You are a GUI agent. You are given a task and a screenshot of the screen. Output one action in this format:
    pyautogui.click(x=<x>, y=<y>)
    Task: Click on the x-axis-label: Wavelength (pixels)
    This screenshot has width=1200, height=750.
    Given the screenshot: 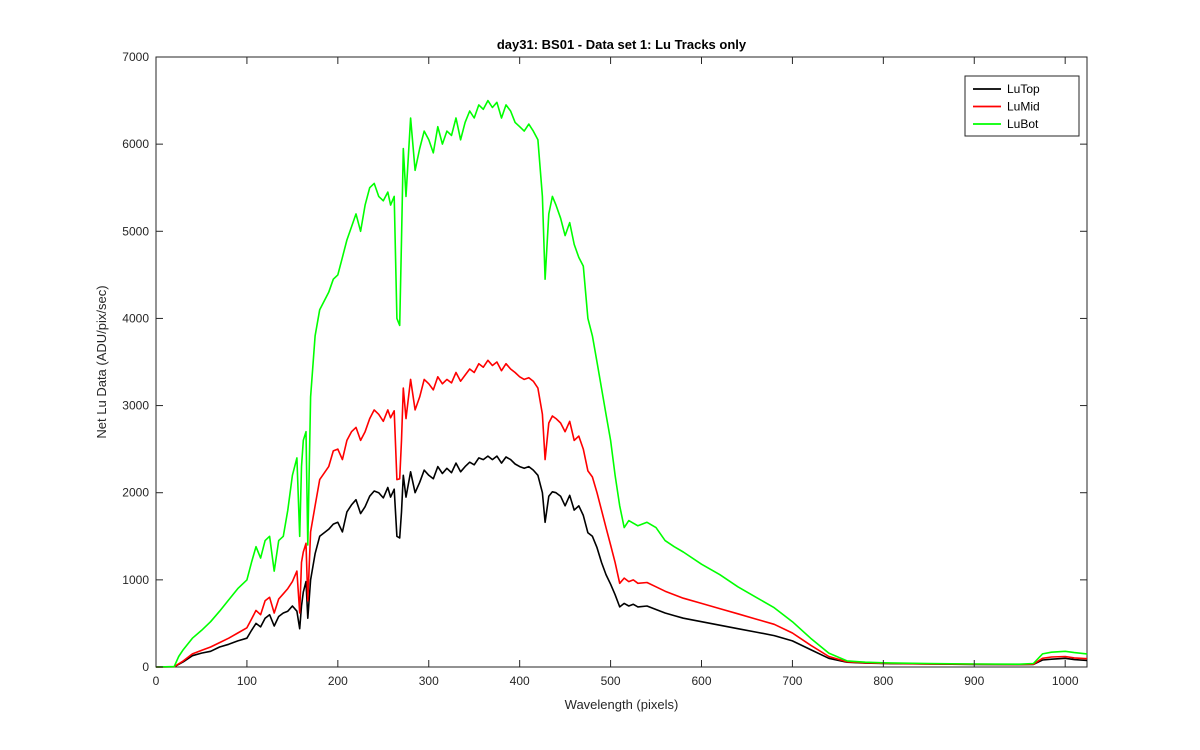 What is the action you would take?
    pyautogui.click(x=622, y=704)
    